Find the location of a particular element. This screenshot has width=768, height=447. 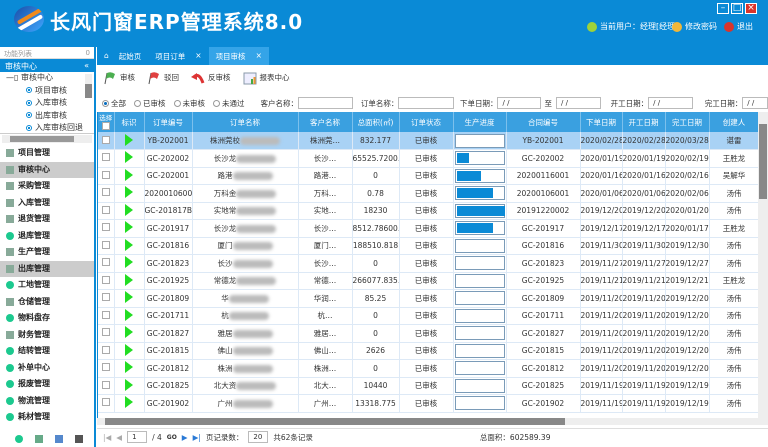

sidebar-item: 项目管理 is located at coordinates (47, 153).